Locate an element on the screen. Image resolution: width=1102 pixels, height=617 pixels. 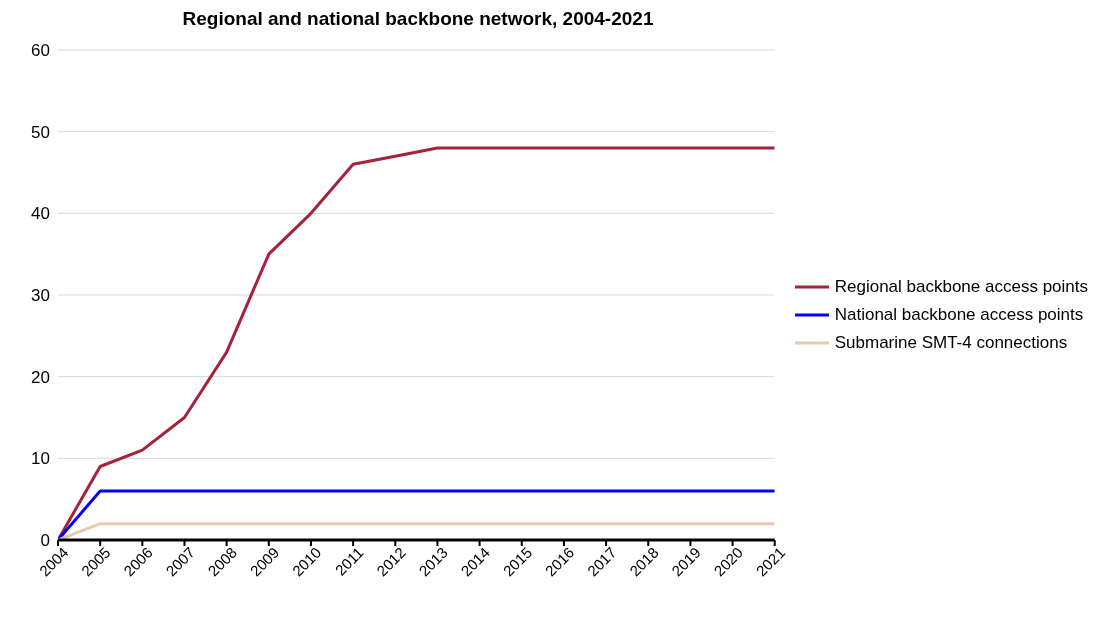
y-tick-label: 0 is located at coordinates (45, 541).